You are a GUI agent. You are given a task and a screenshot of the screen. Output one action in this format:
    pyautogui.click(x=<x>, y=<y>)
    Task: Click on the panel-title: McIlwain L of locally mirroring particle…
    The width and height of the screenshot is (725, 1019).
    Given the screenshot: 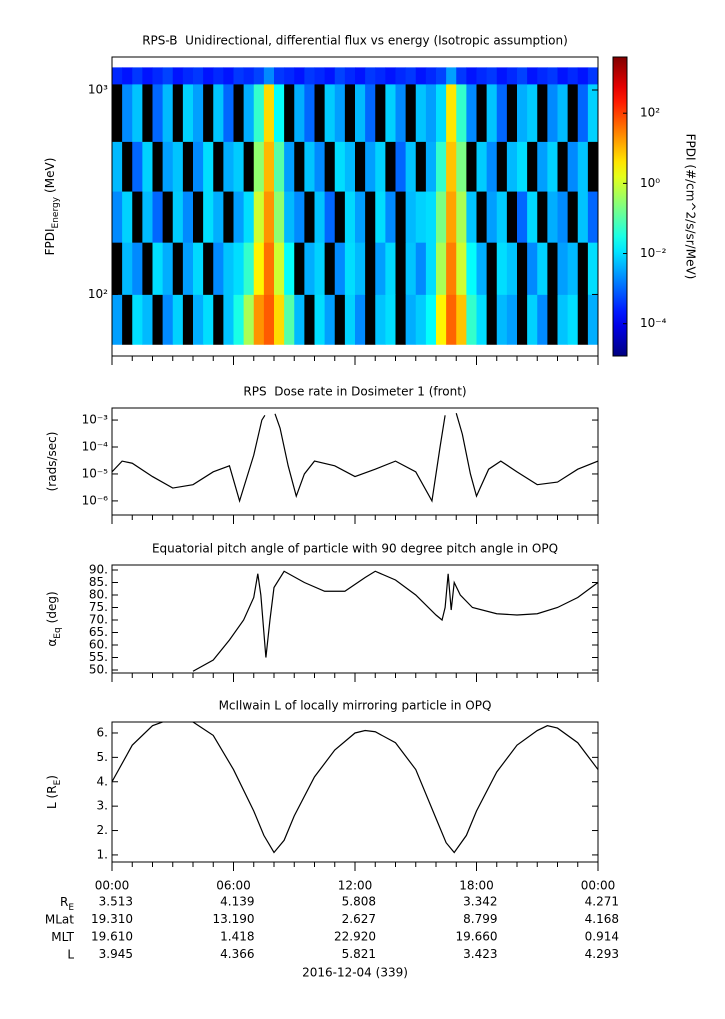 What is the action you would take?
    pyautogui.click(x=355, y=706)
    